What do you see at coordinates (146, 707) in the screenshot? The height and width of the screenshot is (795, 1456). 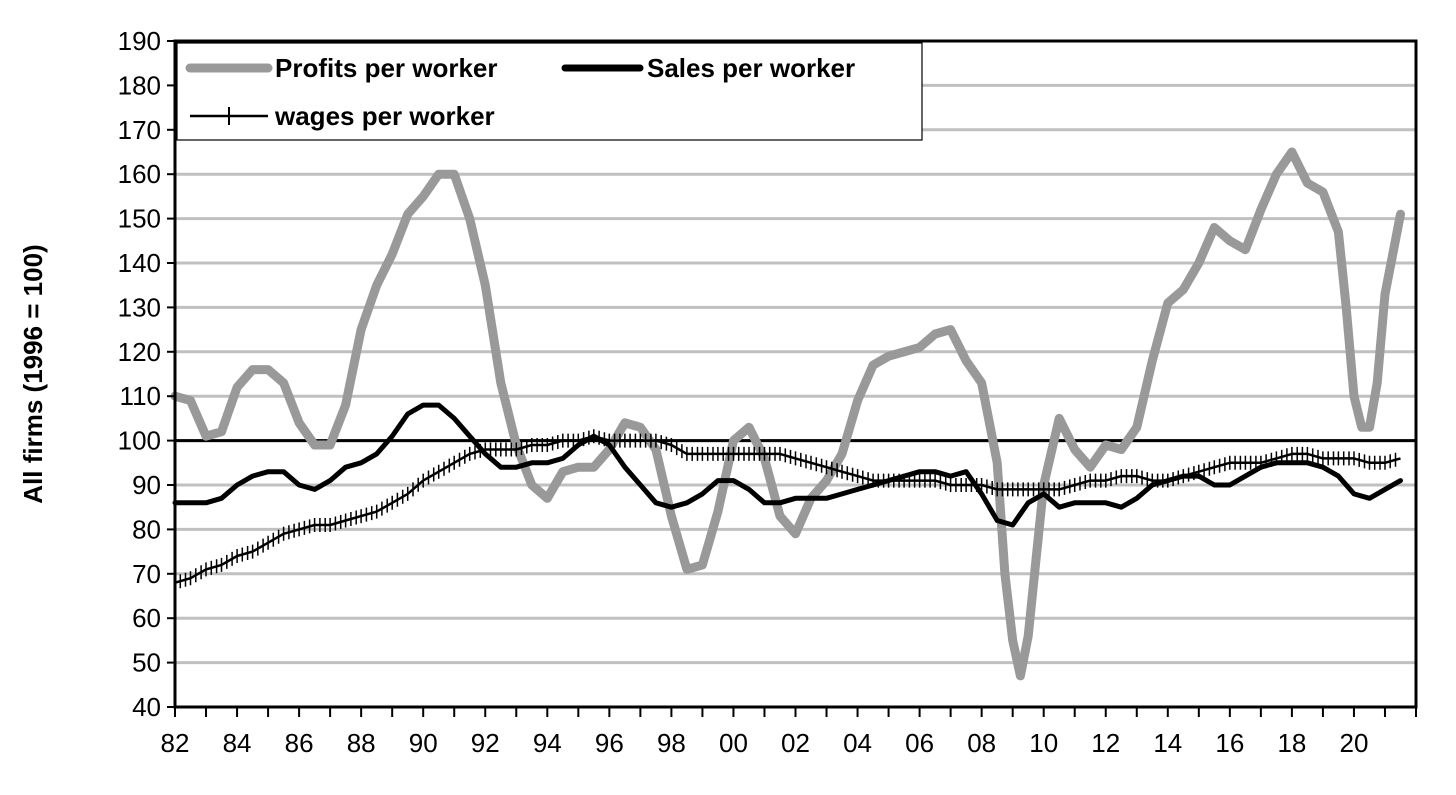 I see `y-tick-label: 40` at bounding box center [146, 707].